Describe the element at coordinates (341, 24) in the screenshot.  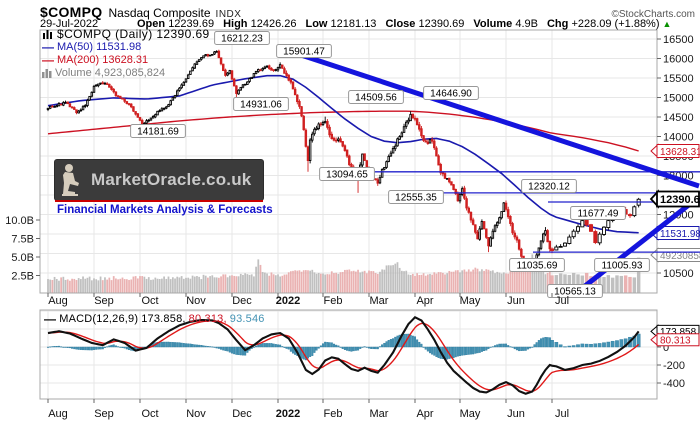
I see `quote-low: Low 12181.13` at that location.